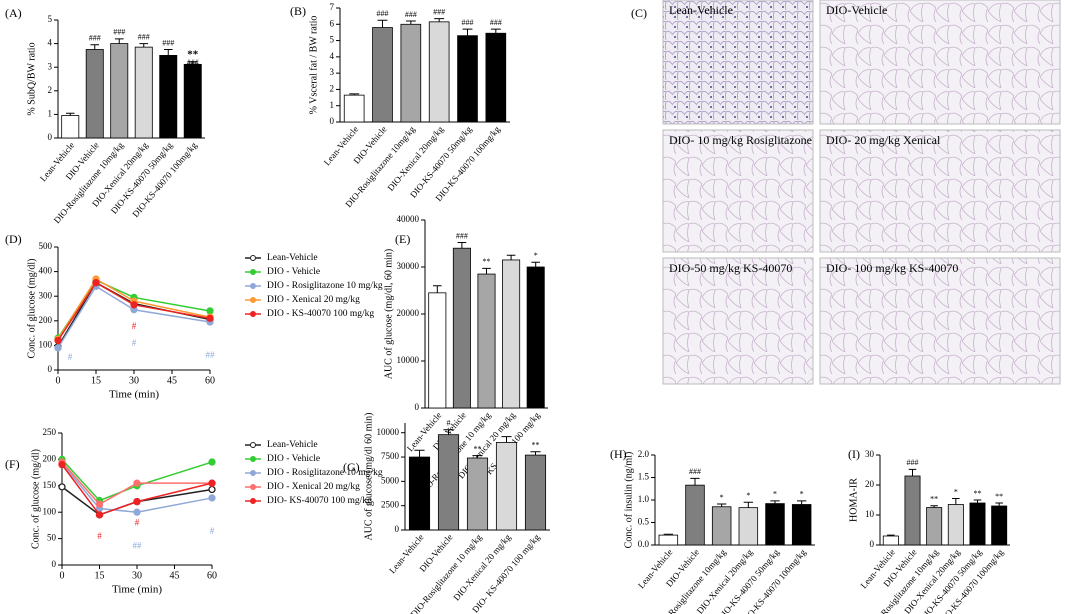  What do you see at coordinates (390, 505) in the screenshot?
I see `y-tick-label: 2500` at bounding box center [390, 505].